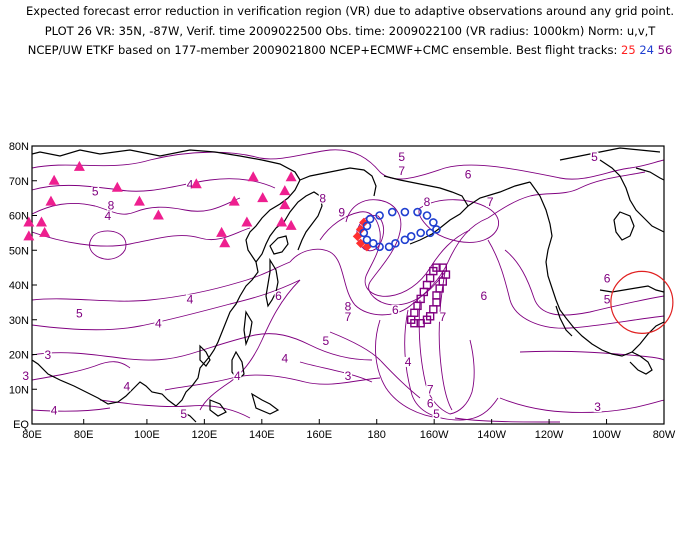  Describe the element at coordinates (19, 356) in the screenshot. I see `lat-tick-label: 20N` at that location.